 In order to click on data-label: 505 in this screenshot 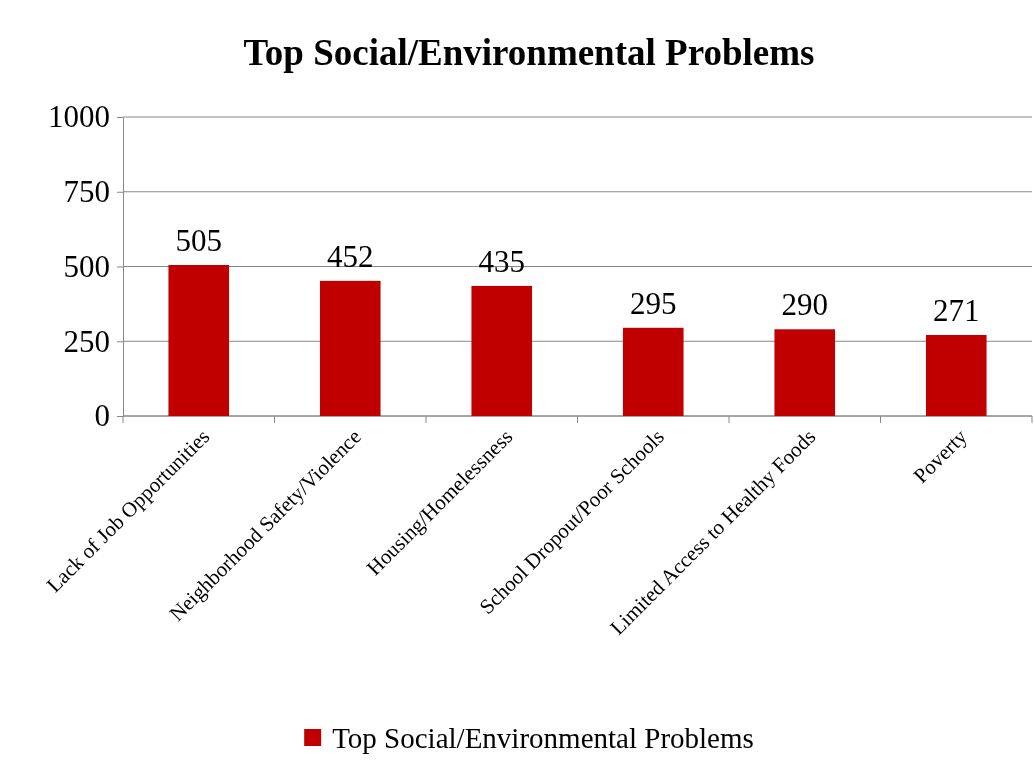, I will do `click(198, 241)`.